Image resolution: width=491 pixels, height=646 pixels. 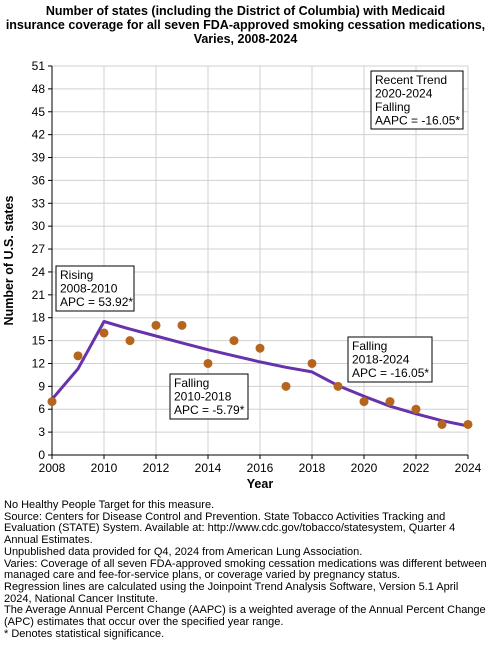 What do you see at coordinates (39, 272) in the screenshot?
I see `y-tick-label: 24` at bounding box center [39, 272].